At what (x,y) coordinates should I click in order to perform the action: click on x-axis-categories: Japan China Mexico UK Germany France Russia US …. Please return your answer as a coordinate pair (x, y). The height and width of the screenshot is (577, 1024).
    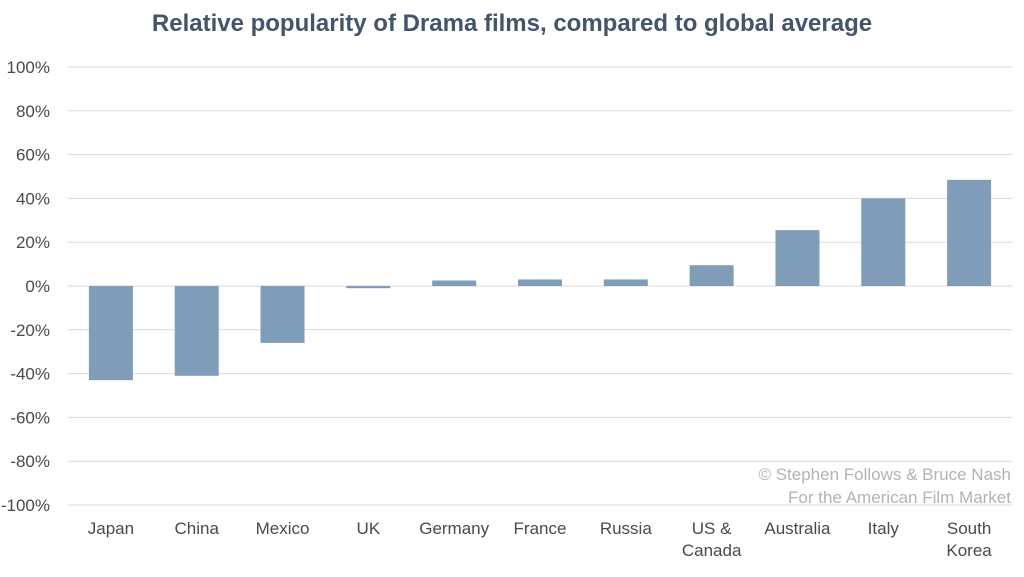
    Looking at the image, I should click on (540, 539).